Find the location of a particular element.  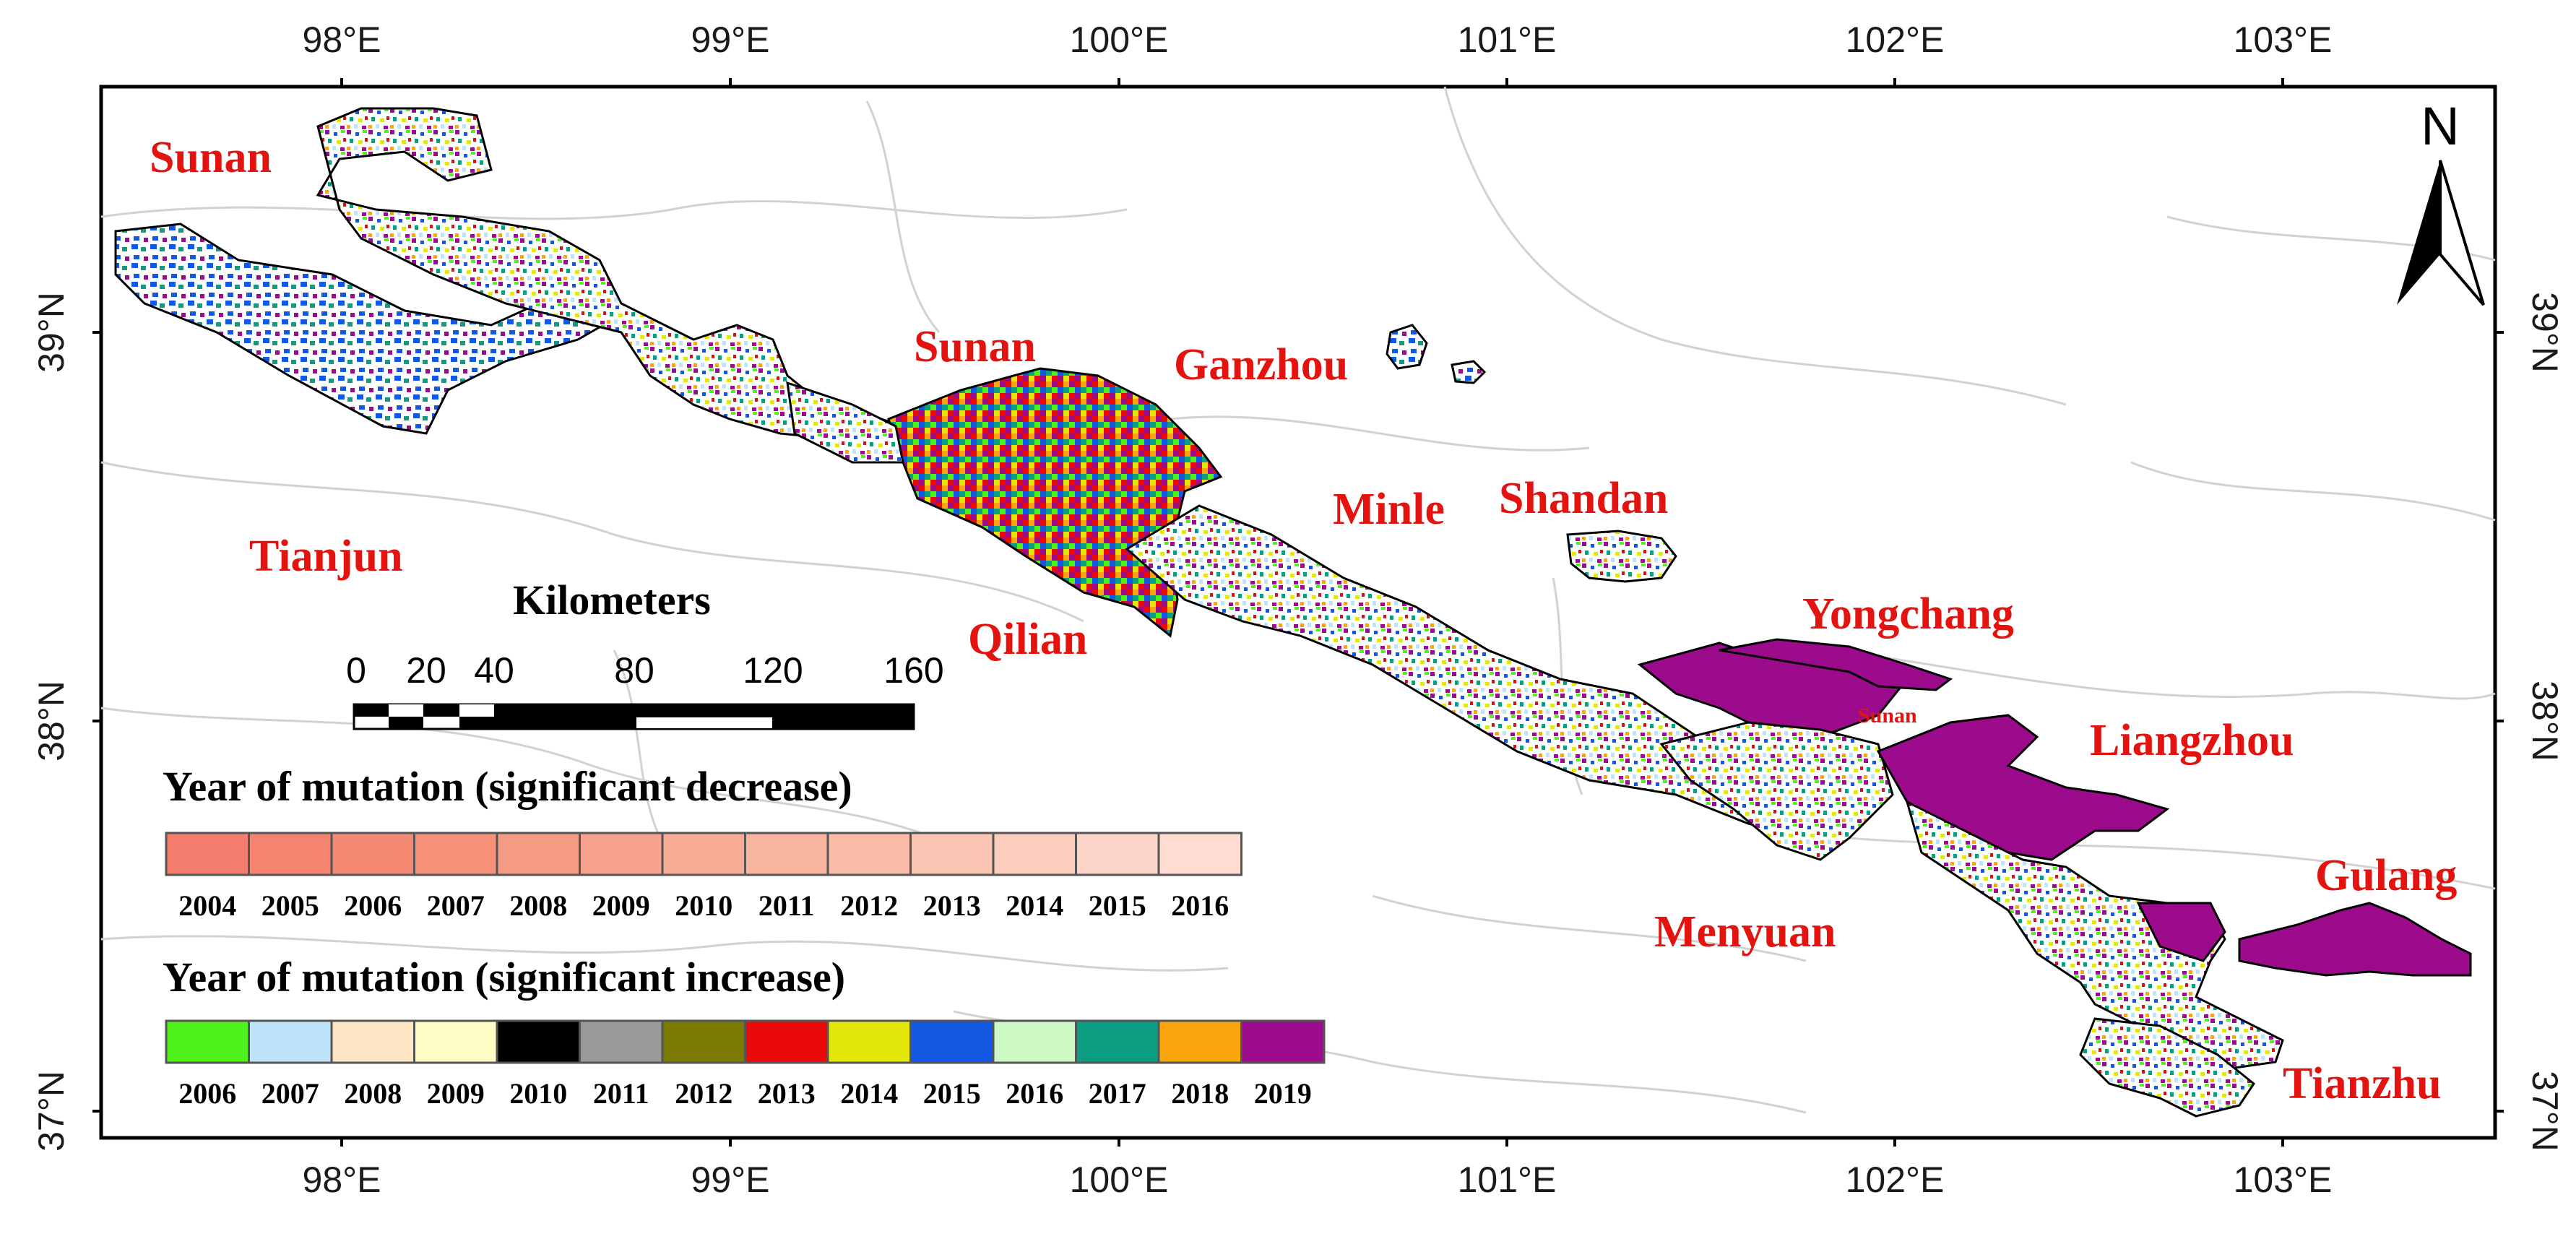

scale-bar: Kilometers 0 20 40 80 120 160 is located at coordinates (645, 653).